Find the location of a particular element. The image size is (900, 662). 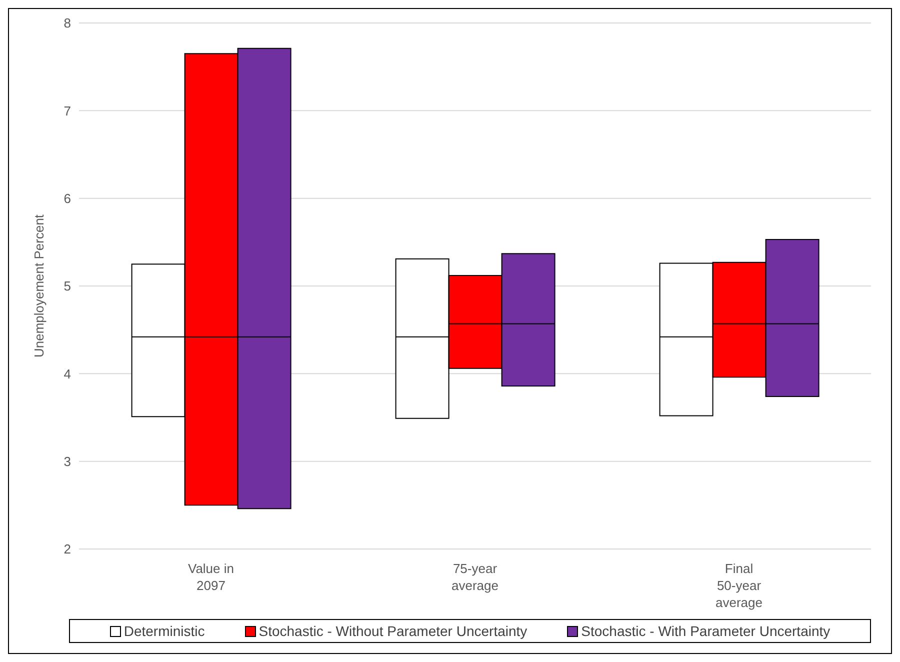

y-tick-label: 6 is located at coordinates (67, 198).